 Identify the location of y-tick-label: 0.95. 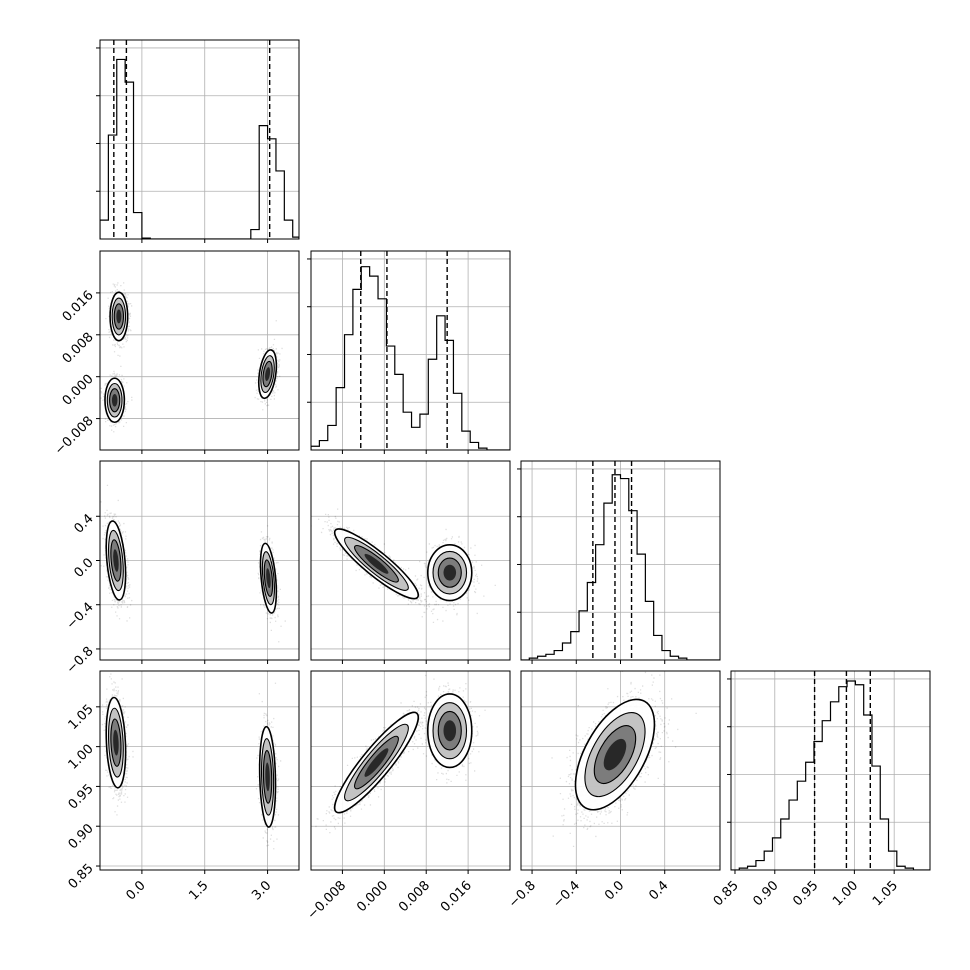
(81, 796).